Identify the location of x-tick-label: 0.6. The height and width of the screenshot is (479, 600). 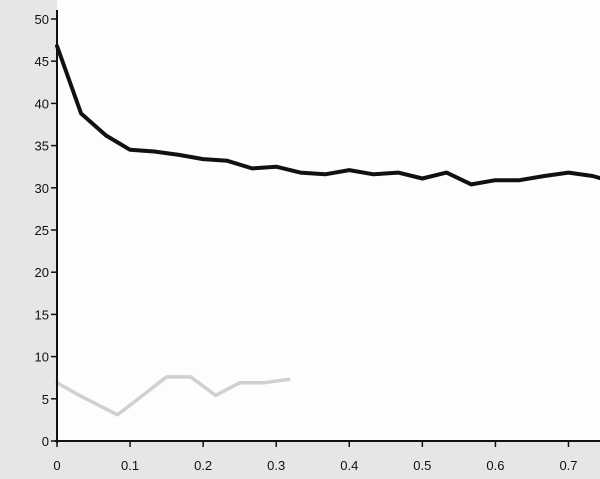
(495, 465).